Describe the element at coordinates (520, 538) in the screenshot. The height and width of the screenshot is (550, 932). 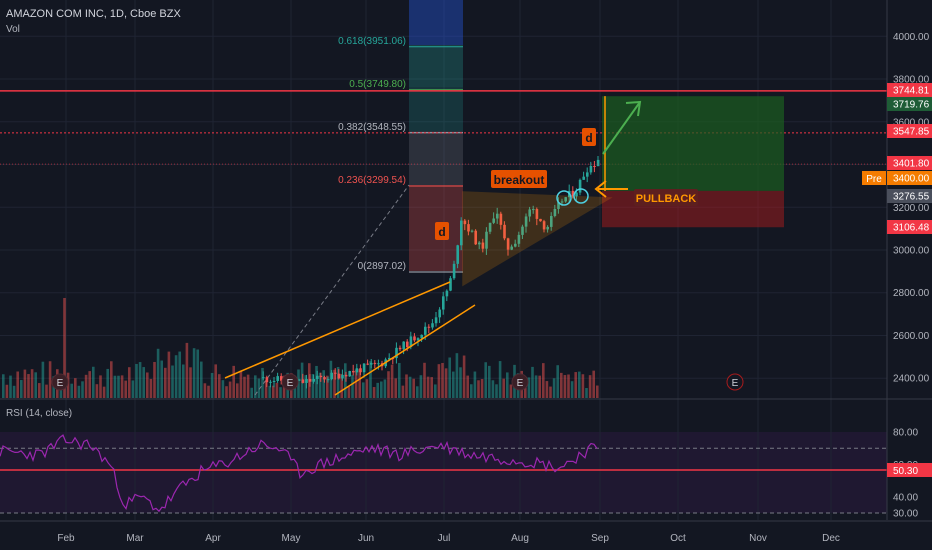
I see `time-tick-label: Aug` at that location.